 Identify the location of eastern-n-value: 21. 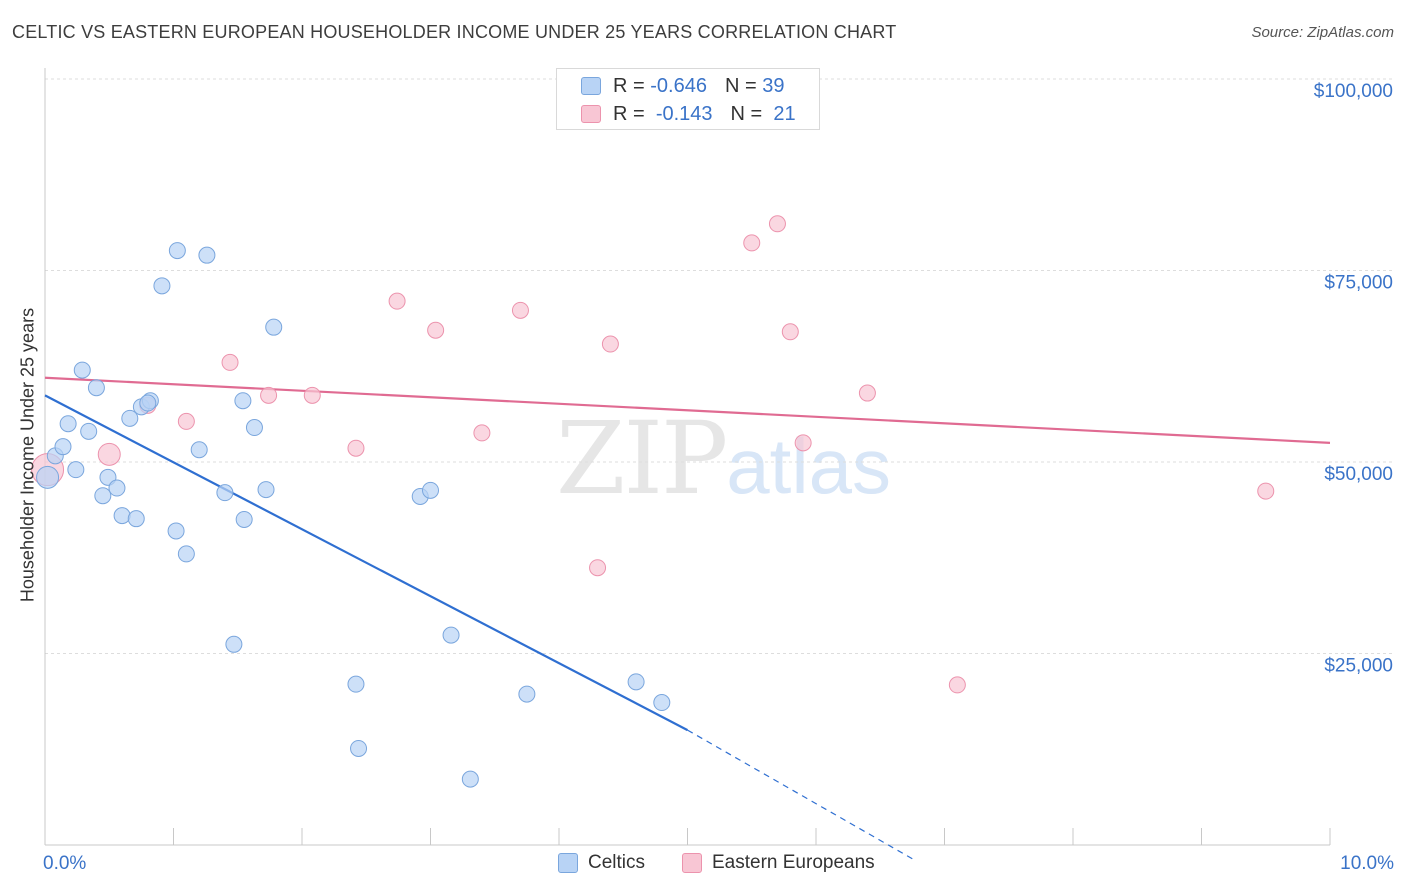
(784, 113).